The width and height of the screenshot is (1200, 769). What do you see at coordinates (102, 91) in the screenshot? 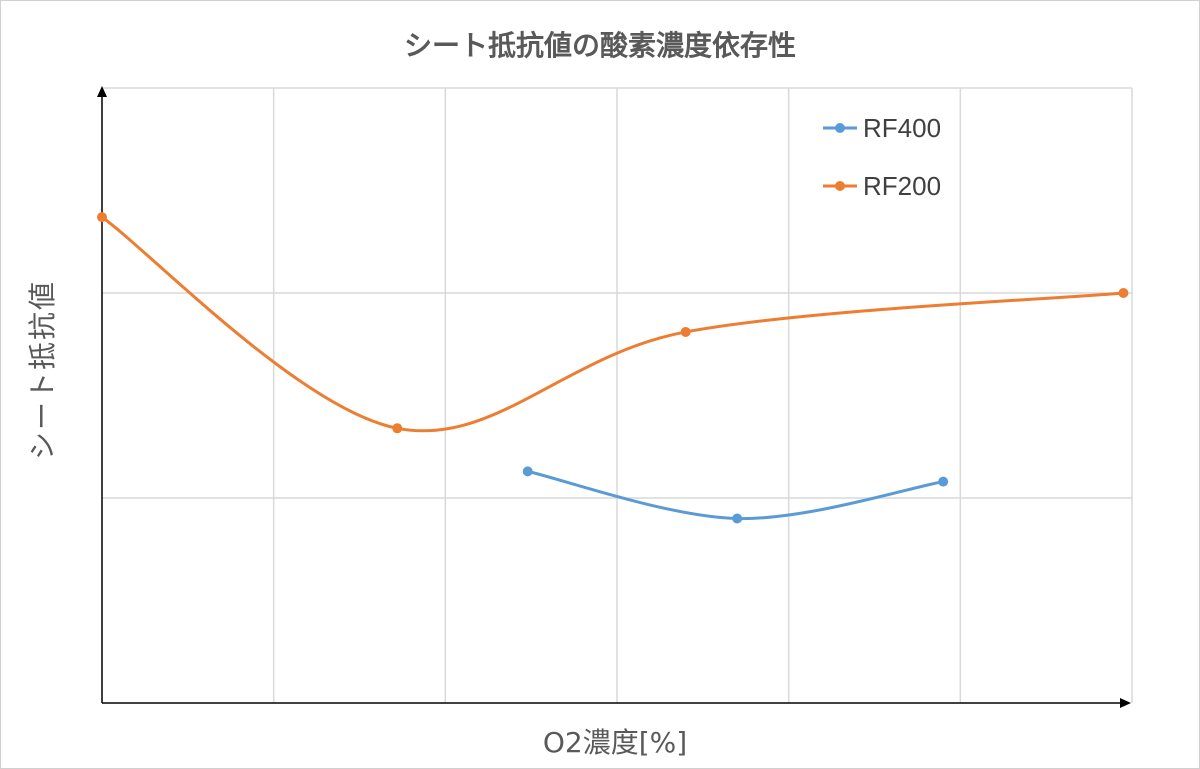
I see `y-axis-arrow` at bounding box center [102, 91].